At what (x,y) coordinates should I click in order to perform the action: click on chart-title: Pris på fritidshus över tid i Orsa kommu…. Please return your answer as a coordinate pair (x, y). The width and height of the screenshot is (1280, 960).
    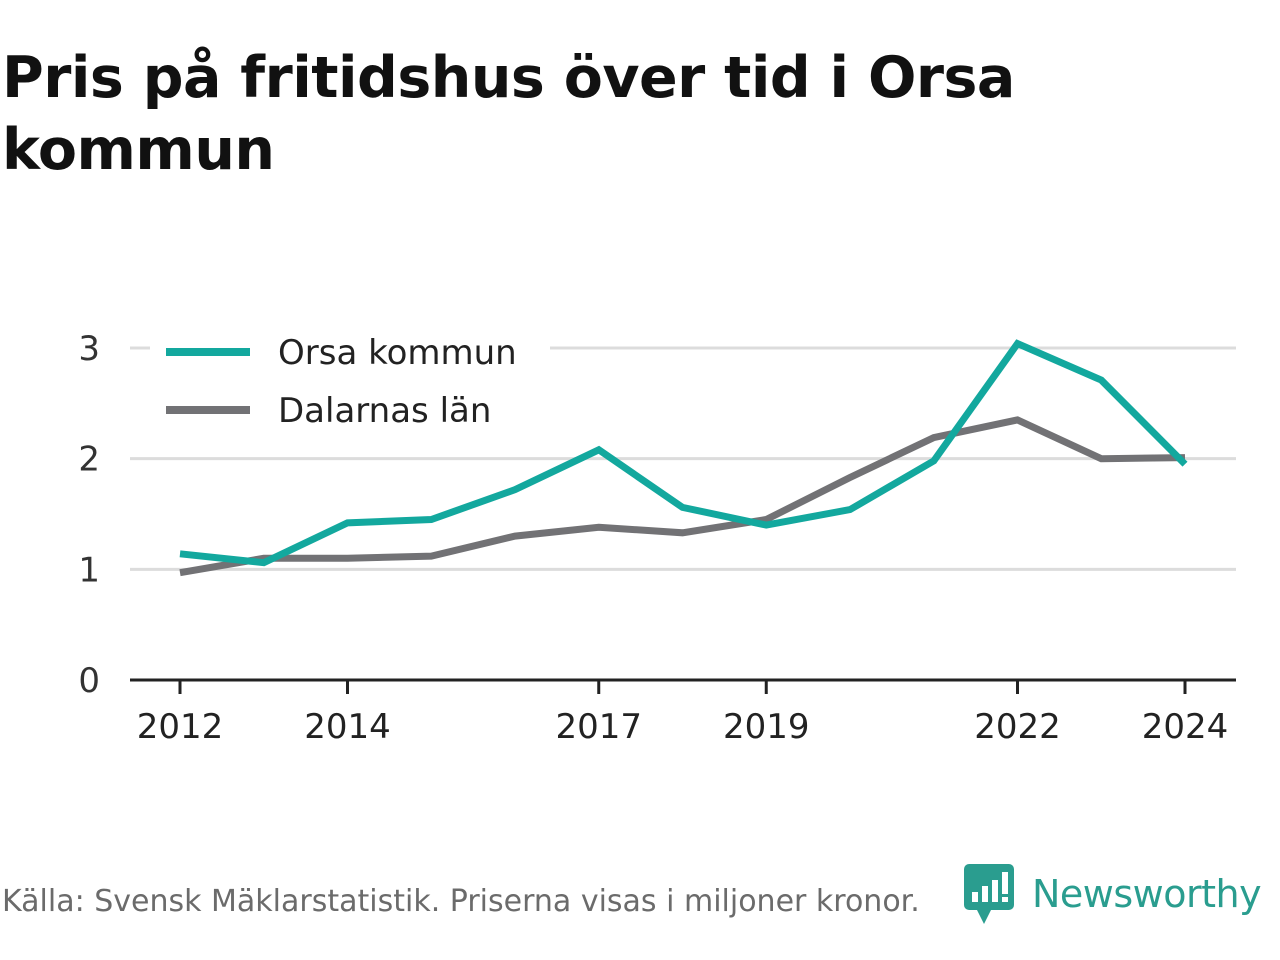
    Looking at the image, I should click on (508, 114).